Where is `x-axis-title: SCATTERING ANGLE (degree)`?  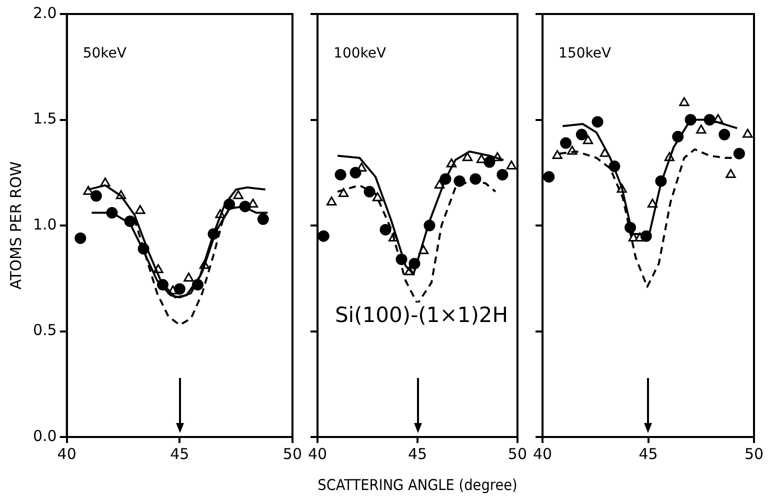
x-axis-title: SCATTERING ANGLE (degree) is located at coordinates (418, 485).